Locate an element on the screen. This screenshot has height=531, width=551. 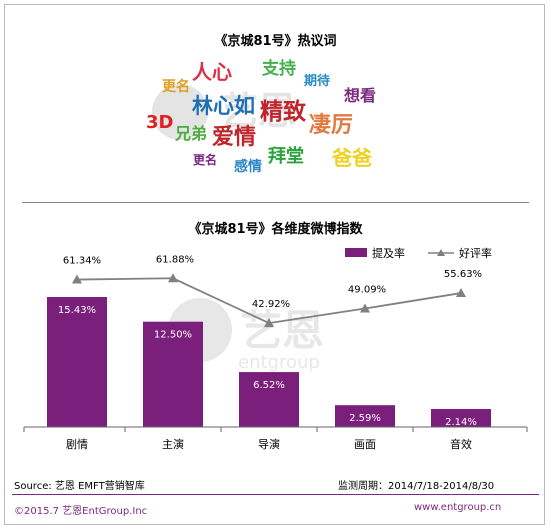
word-qili: 凄厉 is located at coordinates (331, 125).